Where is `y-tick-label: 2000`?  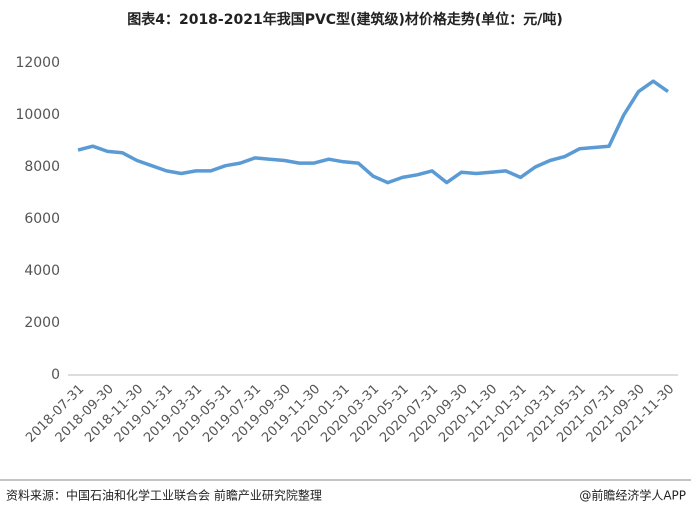
y-tick-label: 2000 is located at coordinates (42, 323).